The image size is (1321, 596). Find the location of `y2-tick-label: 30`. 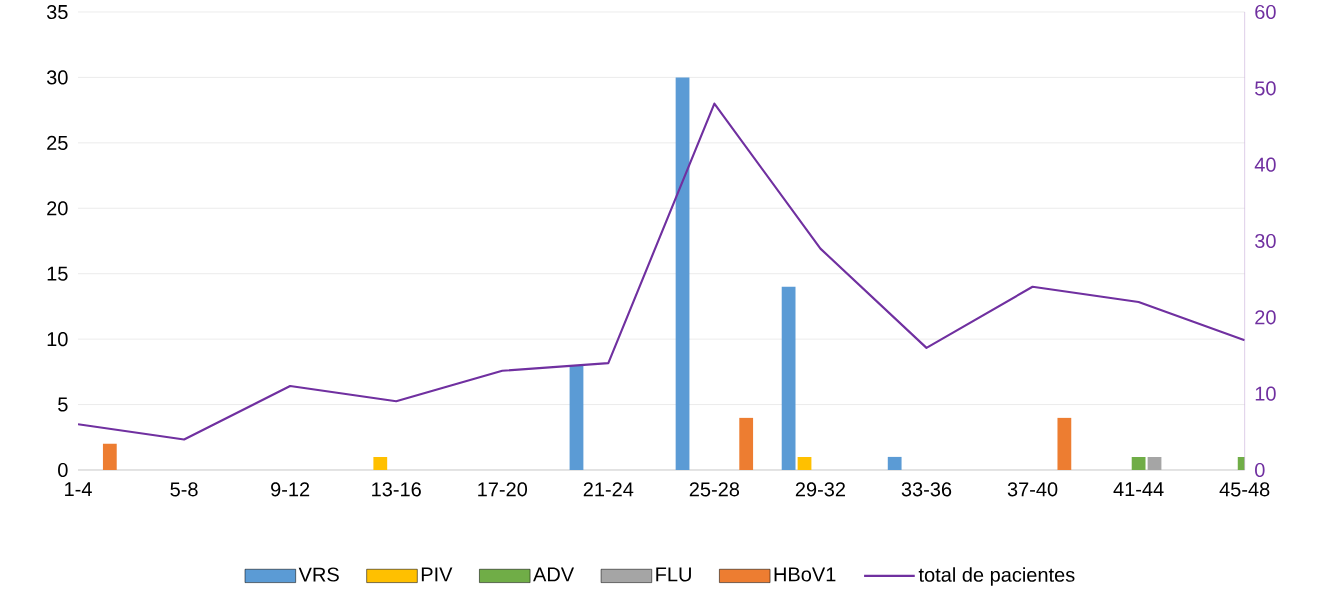

y2-tick-label: 30 is located at coordinates (1265, 241).